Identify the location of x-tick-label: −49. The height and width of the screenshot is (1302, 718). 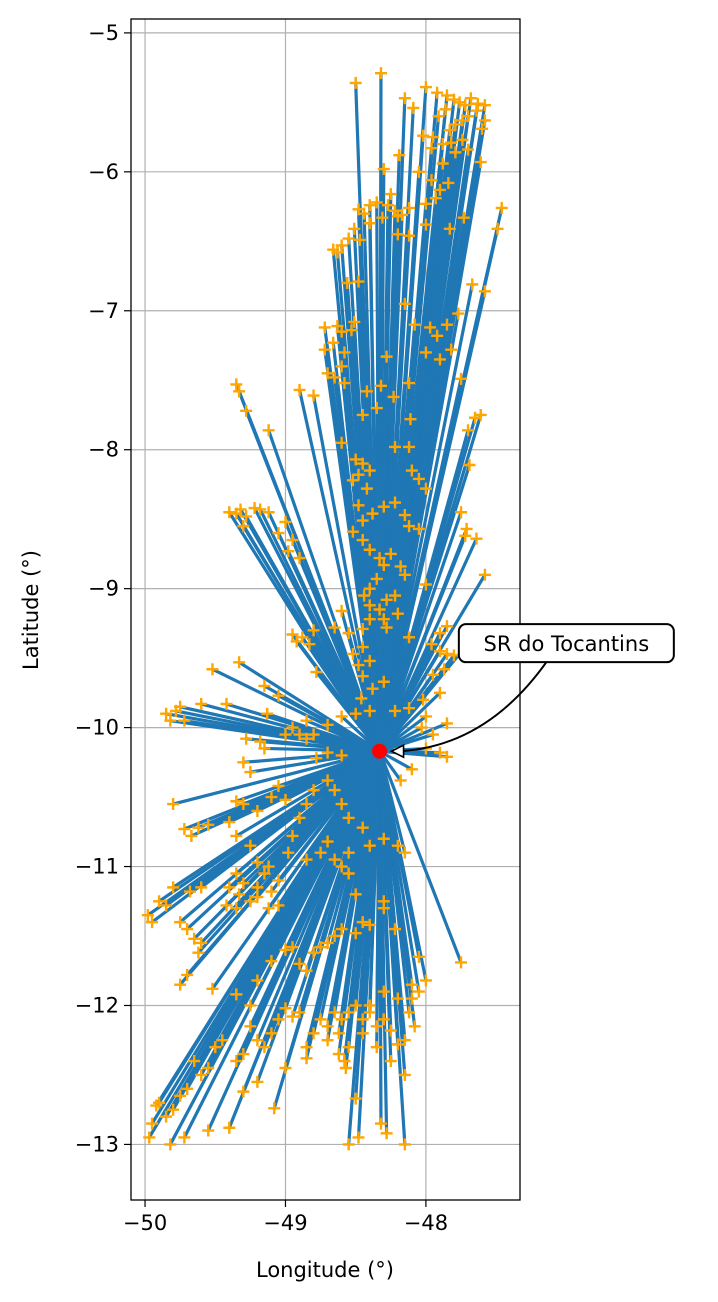
(285, 1223).